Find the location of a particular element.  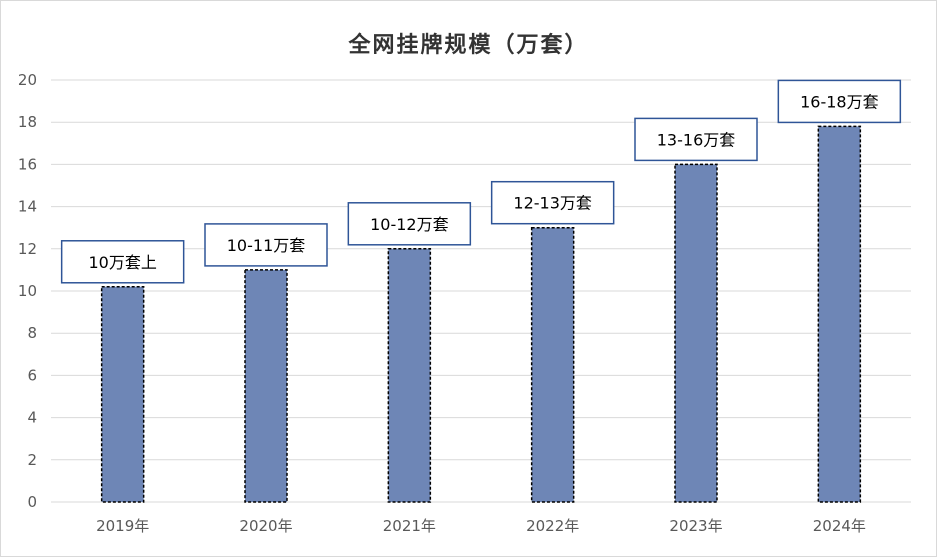

x-tick-label-0: 2019年 is located at coordinates (122, 526).